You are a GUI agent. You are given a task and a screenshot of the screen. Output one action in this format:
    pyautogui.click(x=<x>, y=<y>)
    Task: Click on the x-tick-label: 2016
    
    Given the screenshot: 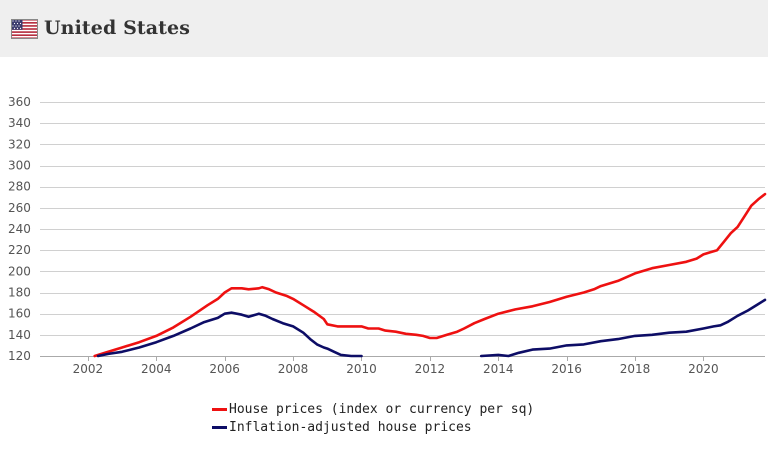 What is the action you would take?
    pyautogui.click(x=566, y=369)
    